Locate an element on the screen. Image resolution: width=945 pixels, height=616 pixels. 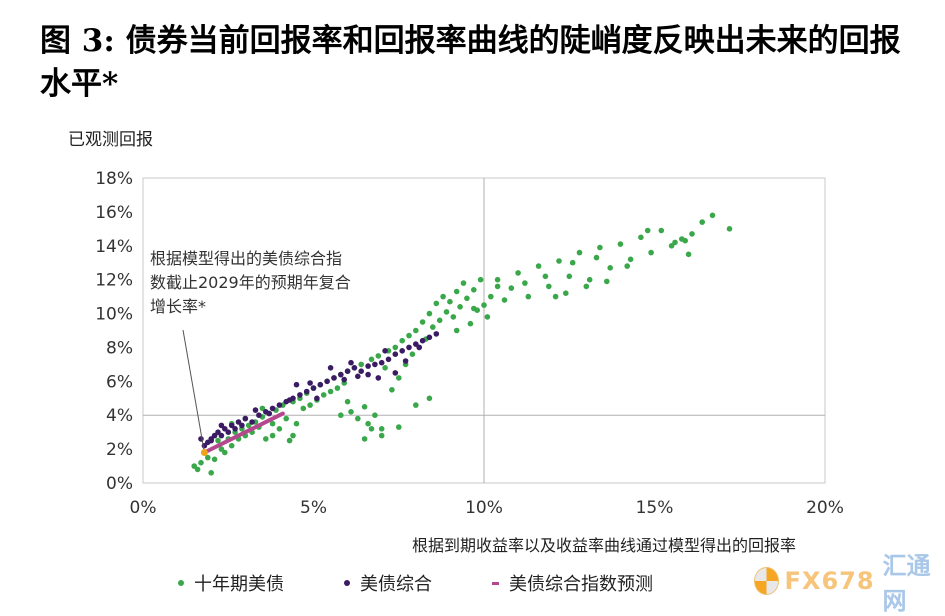
legend-label-forecast: 美债综合指数预测 is located at coordinates (581, 584).